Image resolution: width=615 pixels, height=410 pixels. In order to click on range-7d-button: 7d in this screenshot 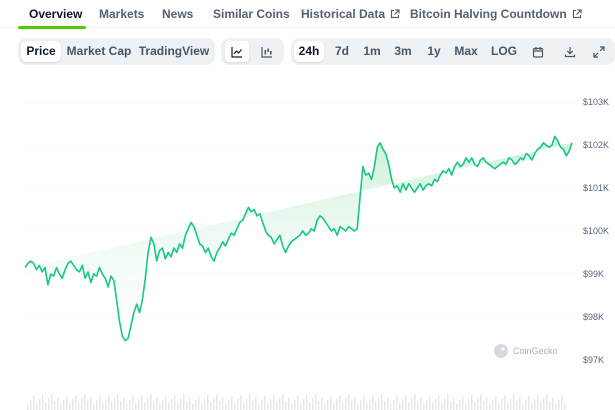, I will do `click(341, 51)`.